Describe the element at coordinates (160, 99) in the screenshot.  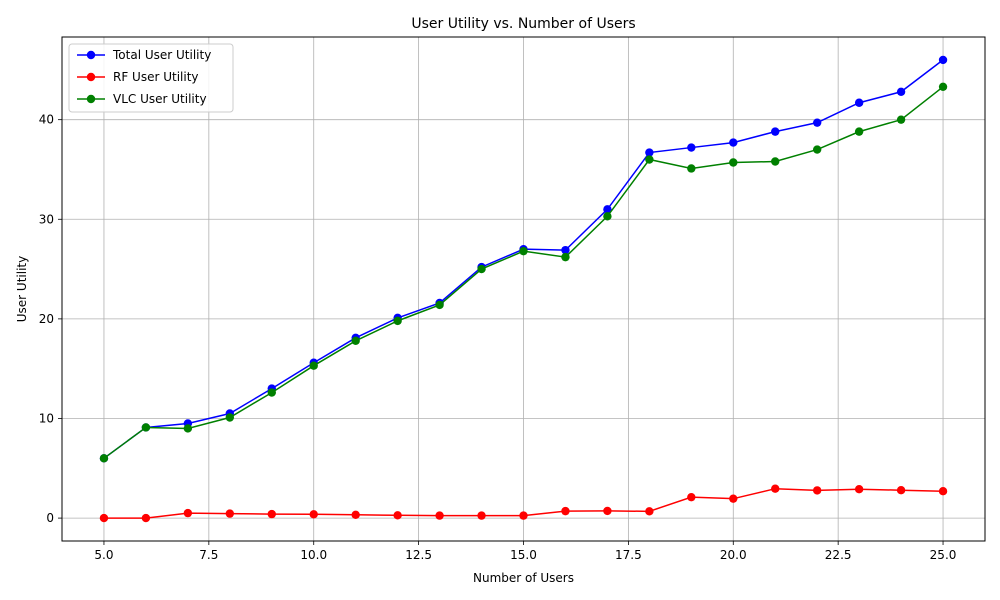
I see `legend-label: VLC User Utility` at that location.